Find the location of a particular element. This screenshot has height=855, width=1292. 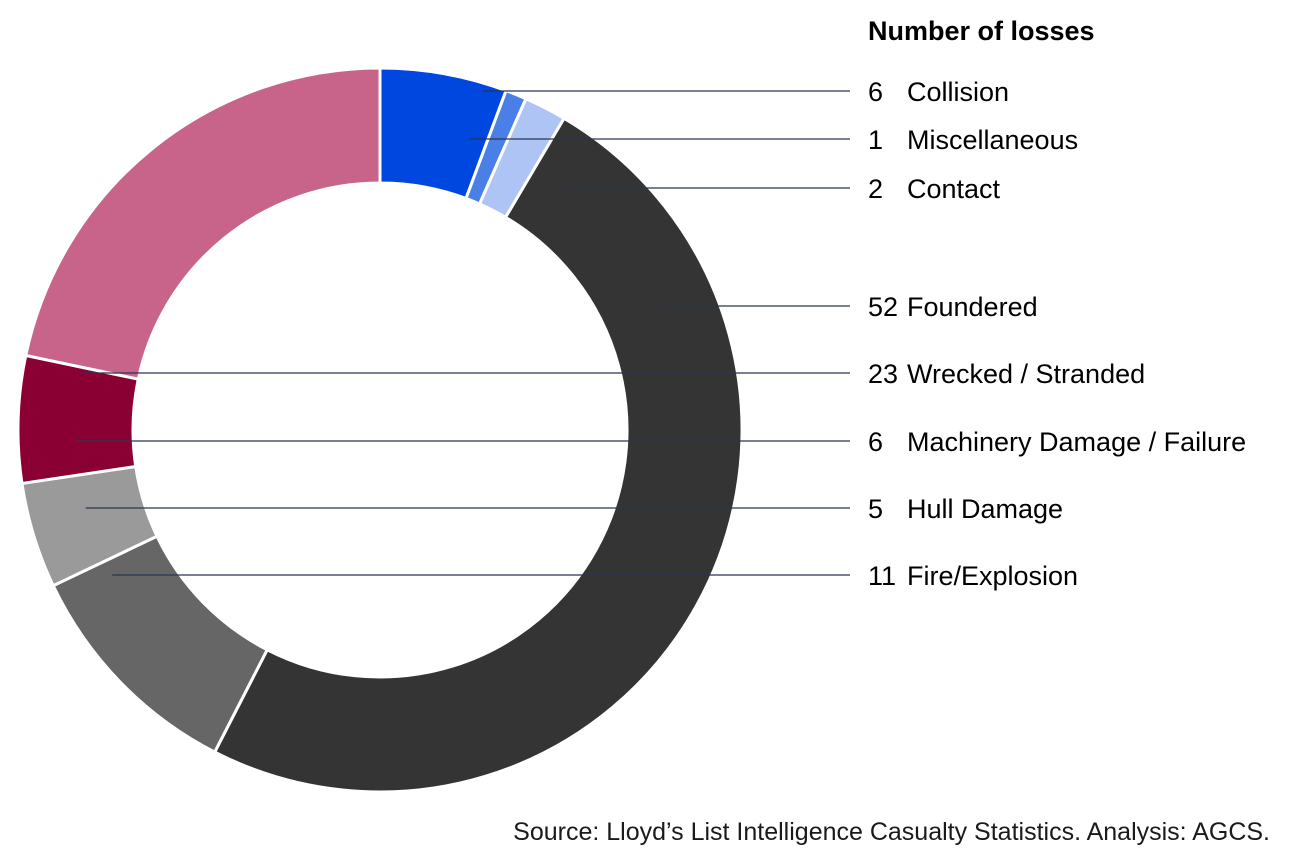

legend-label: Machinery Damage / Failure is located at coordinates (1076, 442).